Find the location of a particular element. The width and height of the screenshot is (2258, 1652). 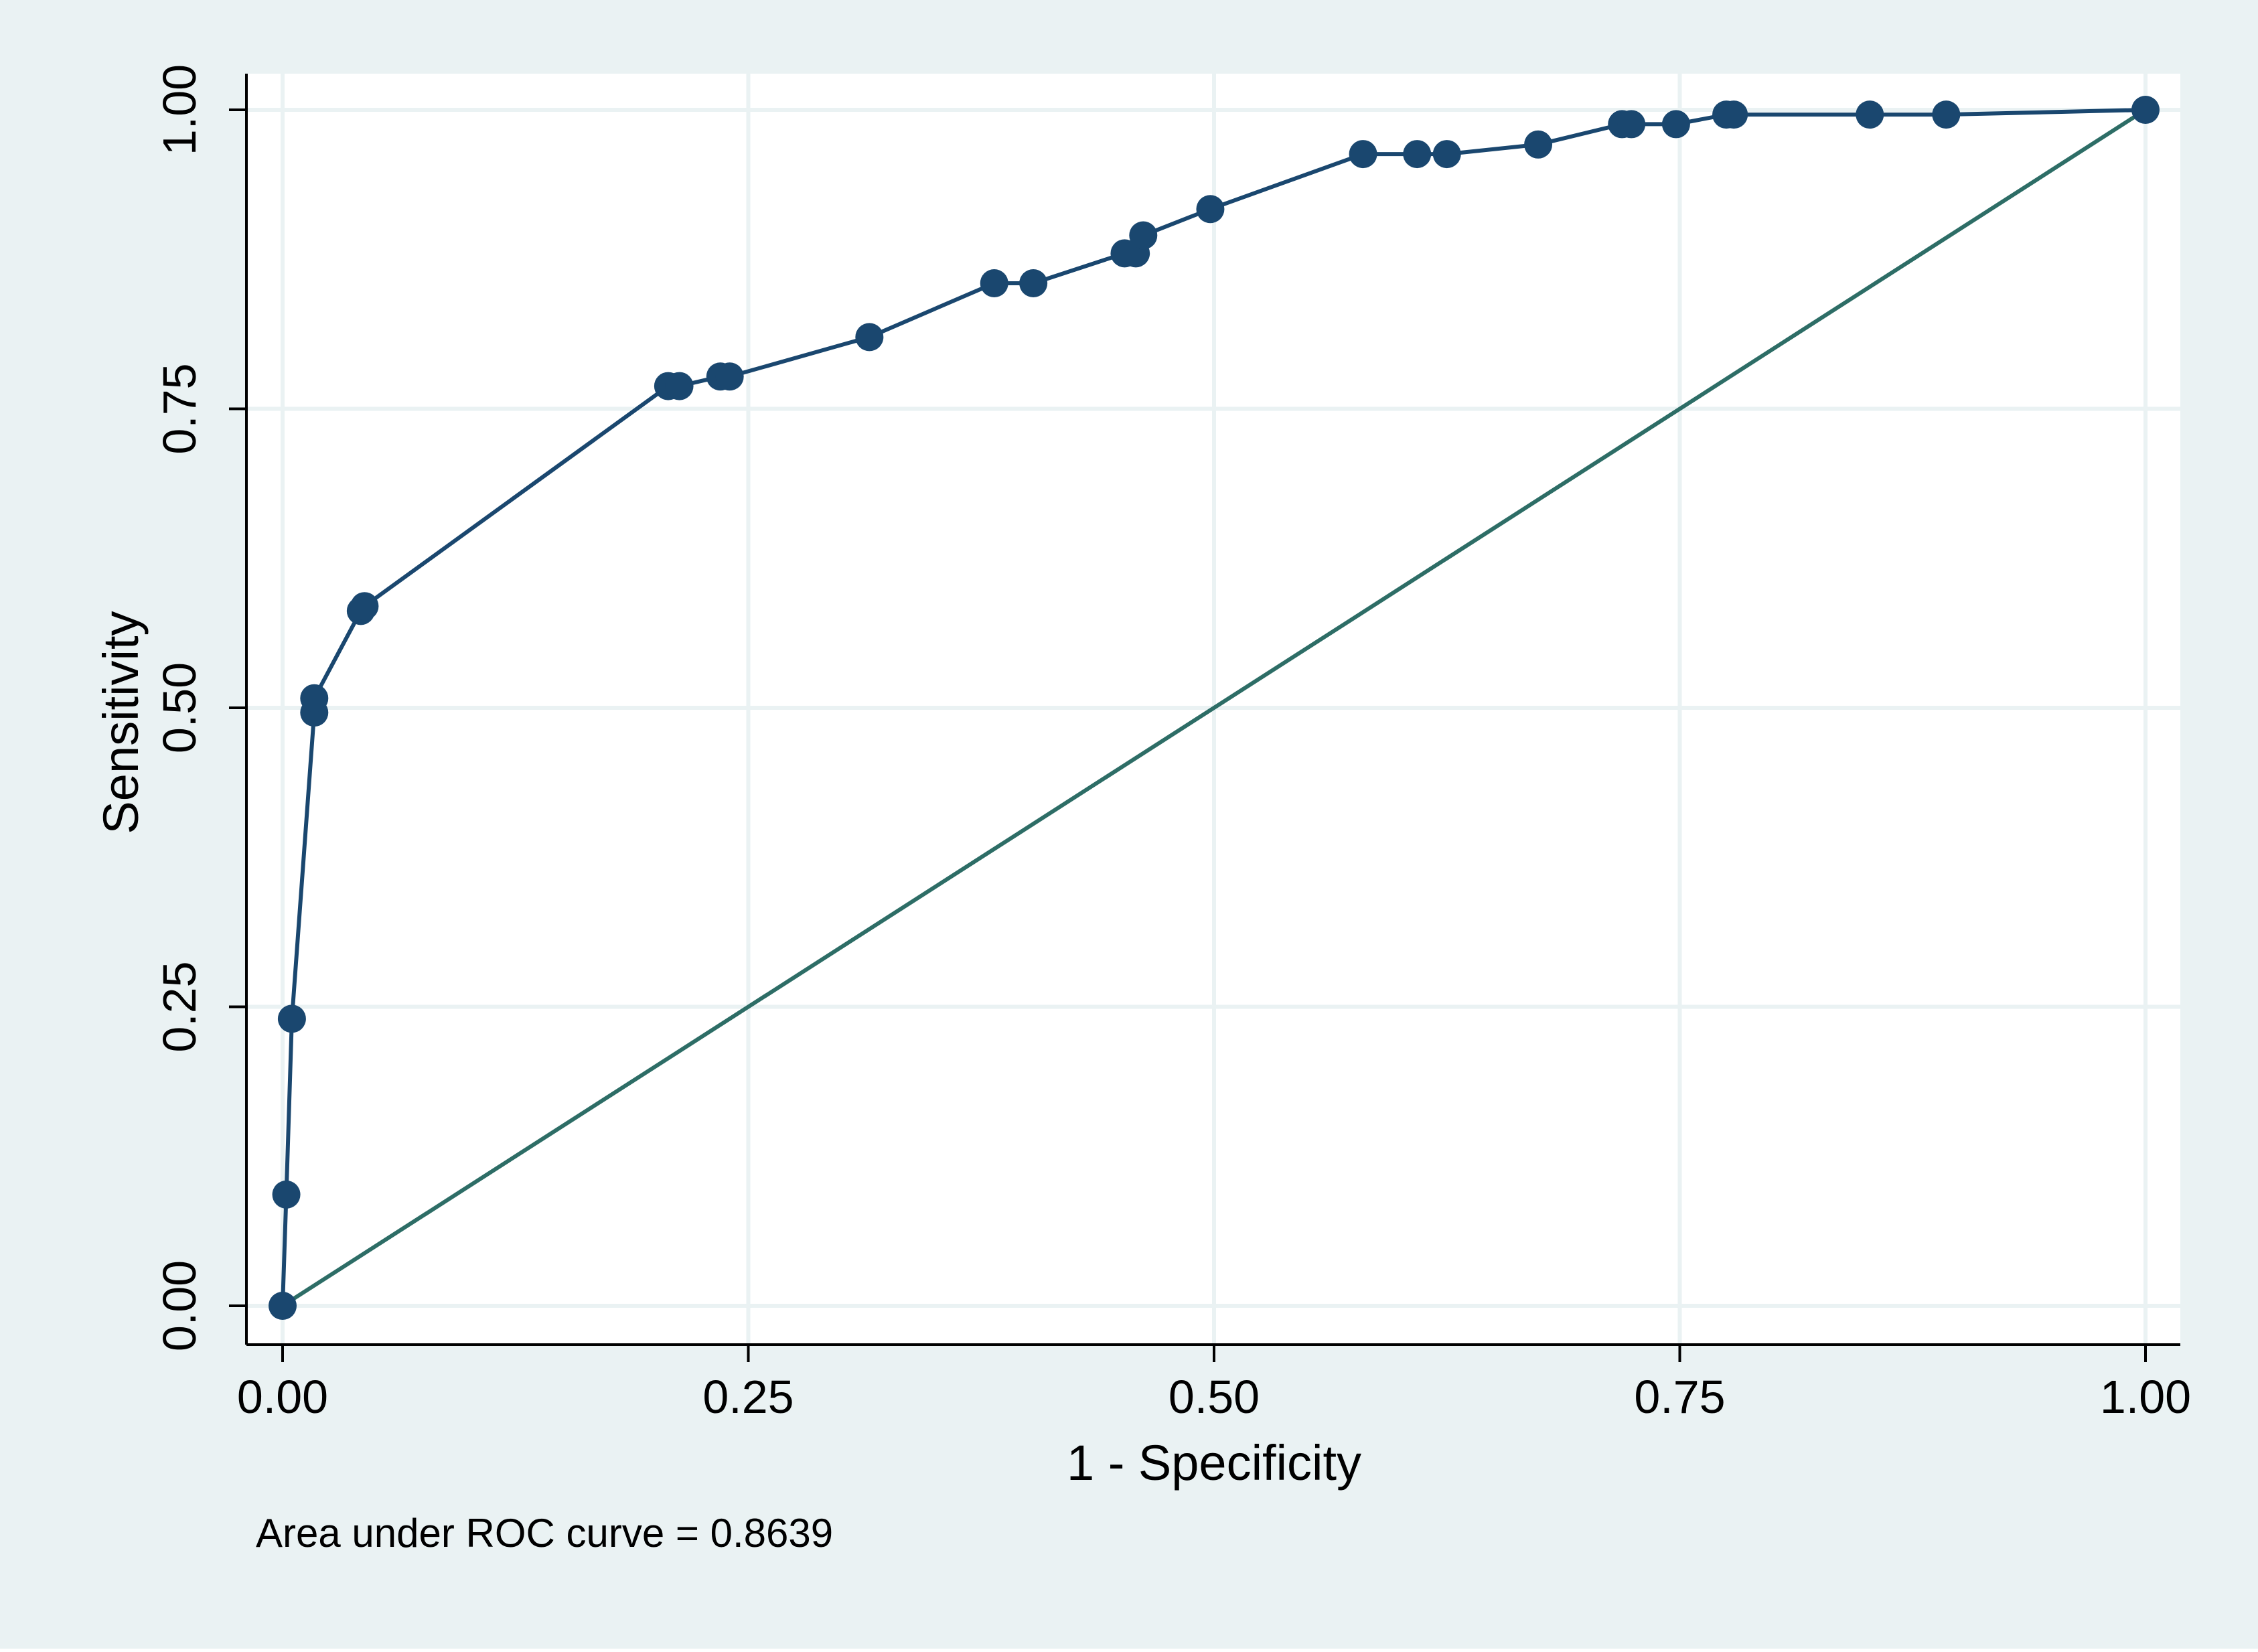

x-tick-label-3: 0.75 is located at coordinates (1679, 1397).